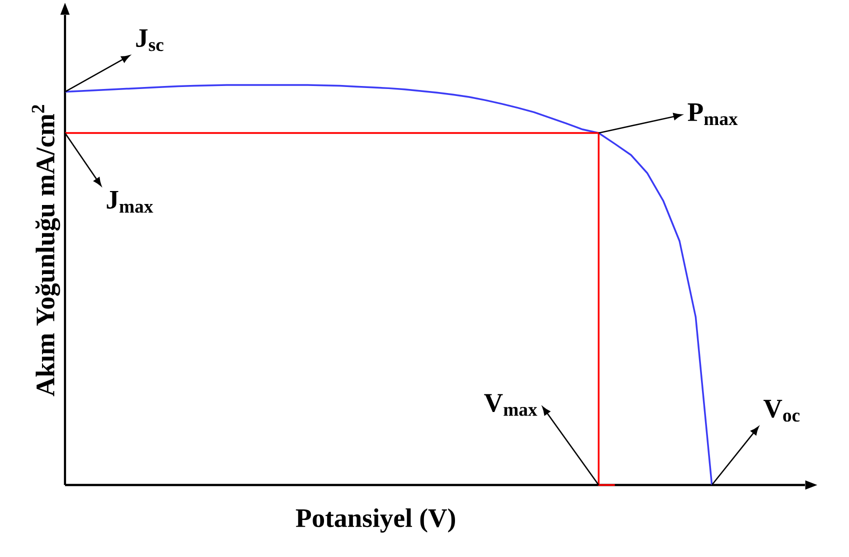  I want to click on annotation: P$_{max}$, so click(713, 114).